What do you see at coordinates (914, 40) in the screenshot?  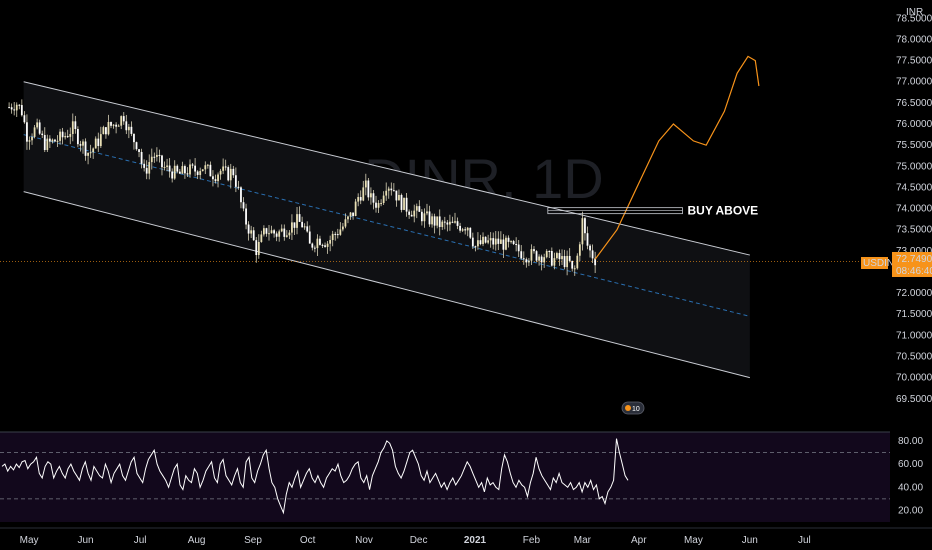 I see `price-tick-1: 78.0000` at bounding box center [914, 40].